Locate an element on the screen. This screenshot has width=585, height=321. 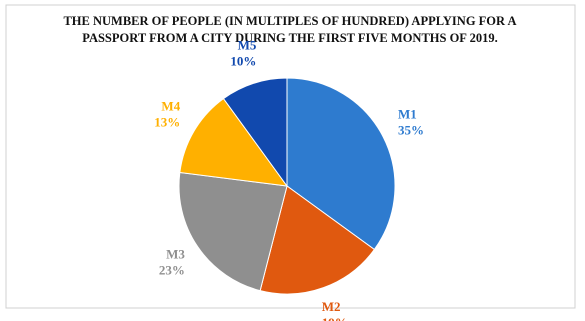
data-label-value: 35% is located at coordinates (411, 129).